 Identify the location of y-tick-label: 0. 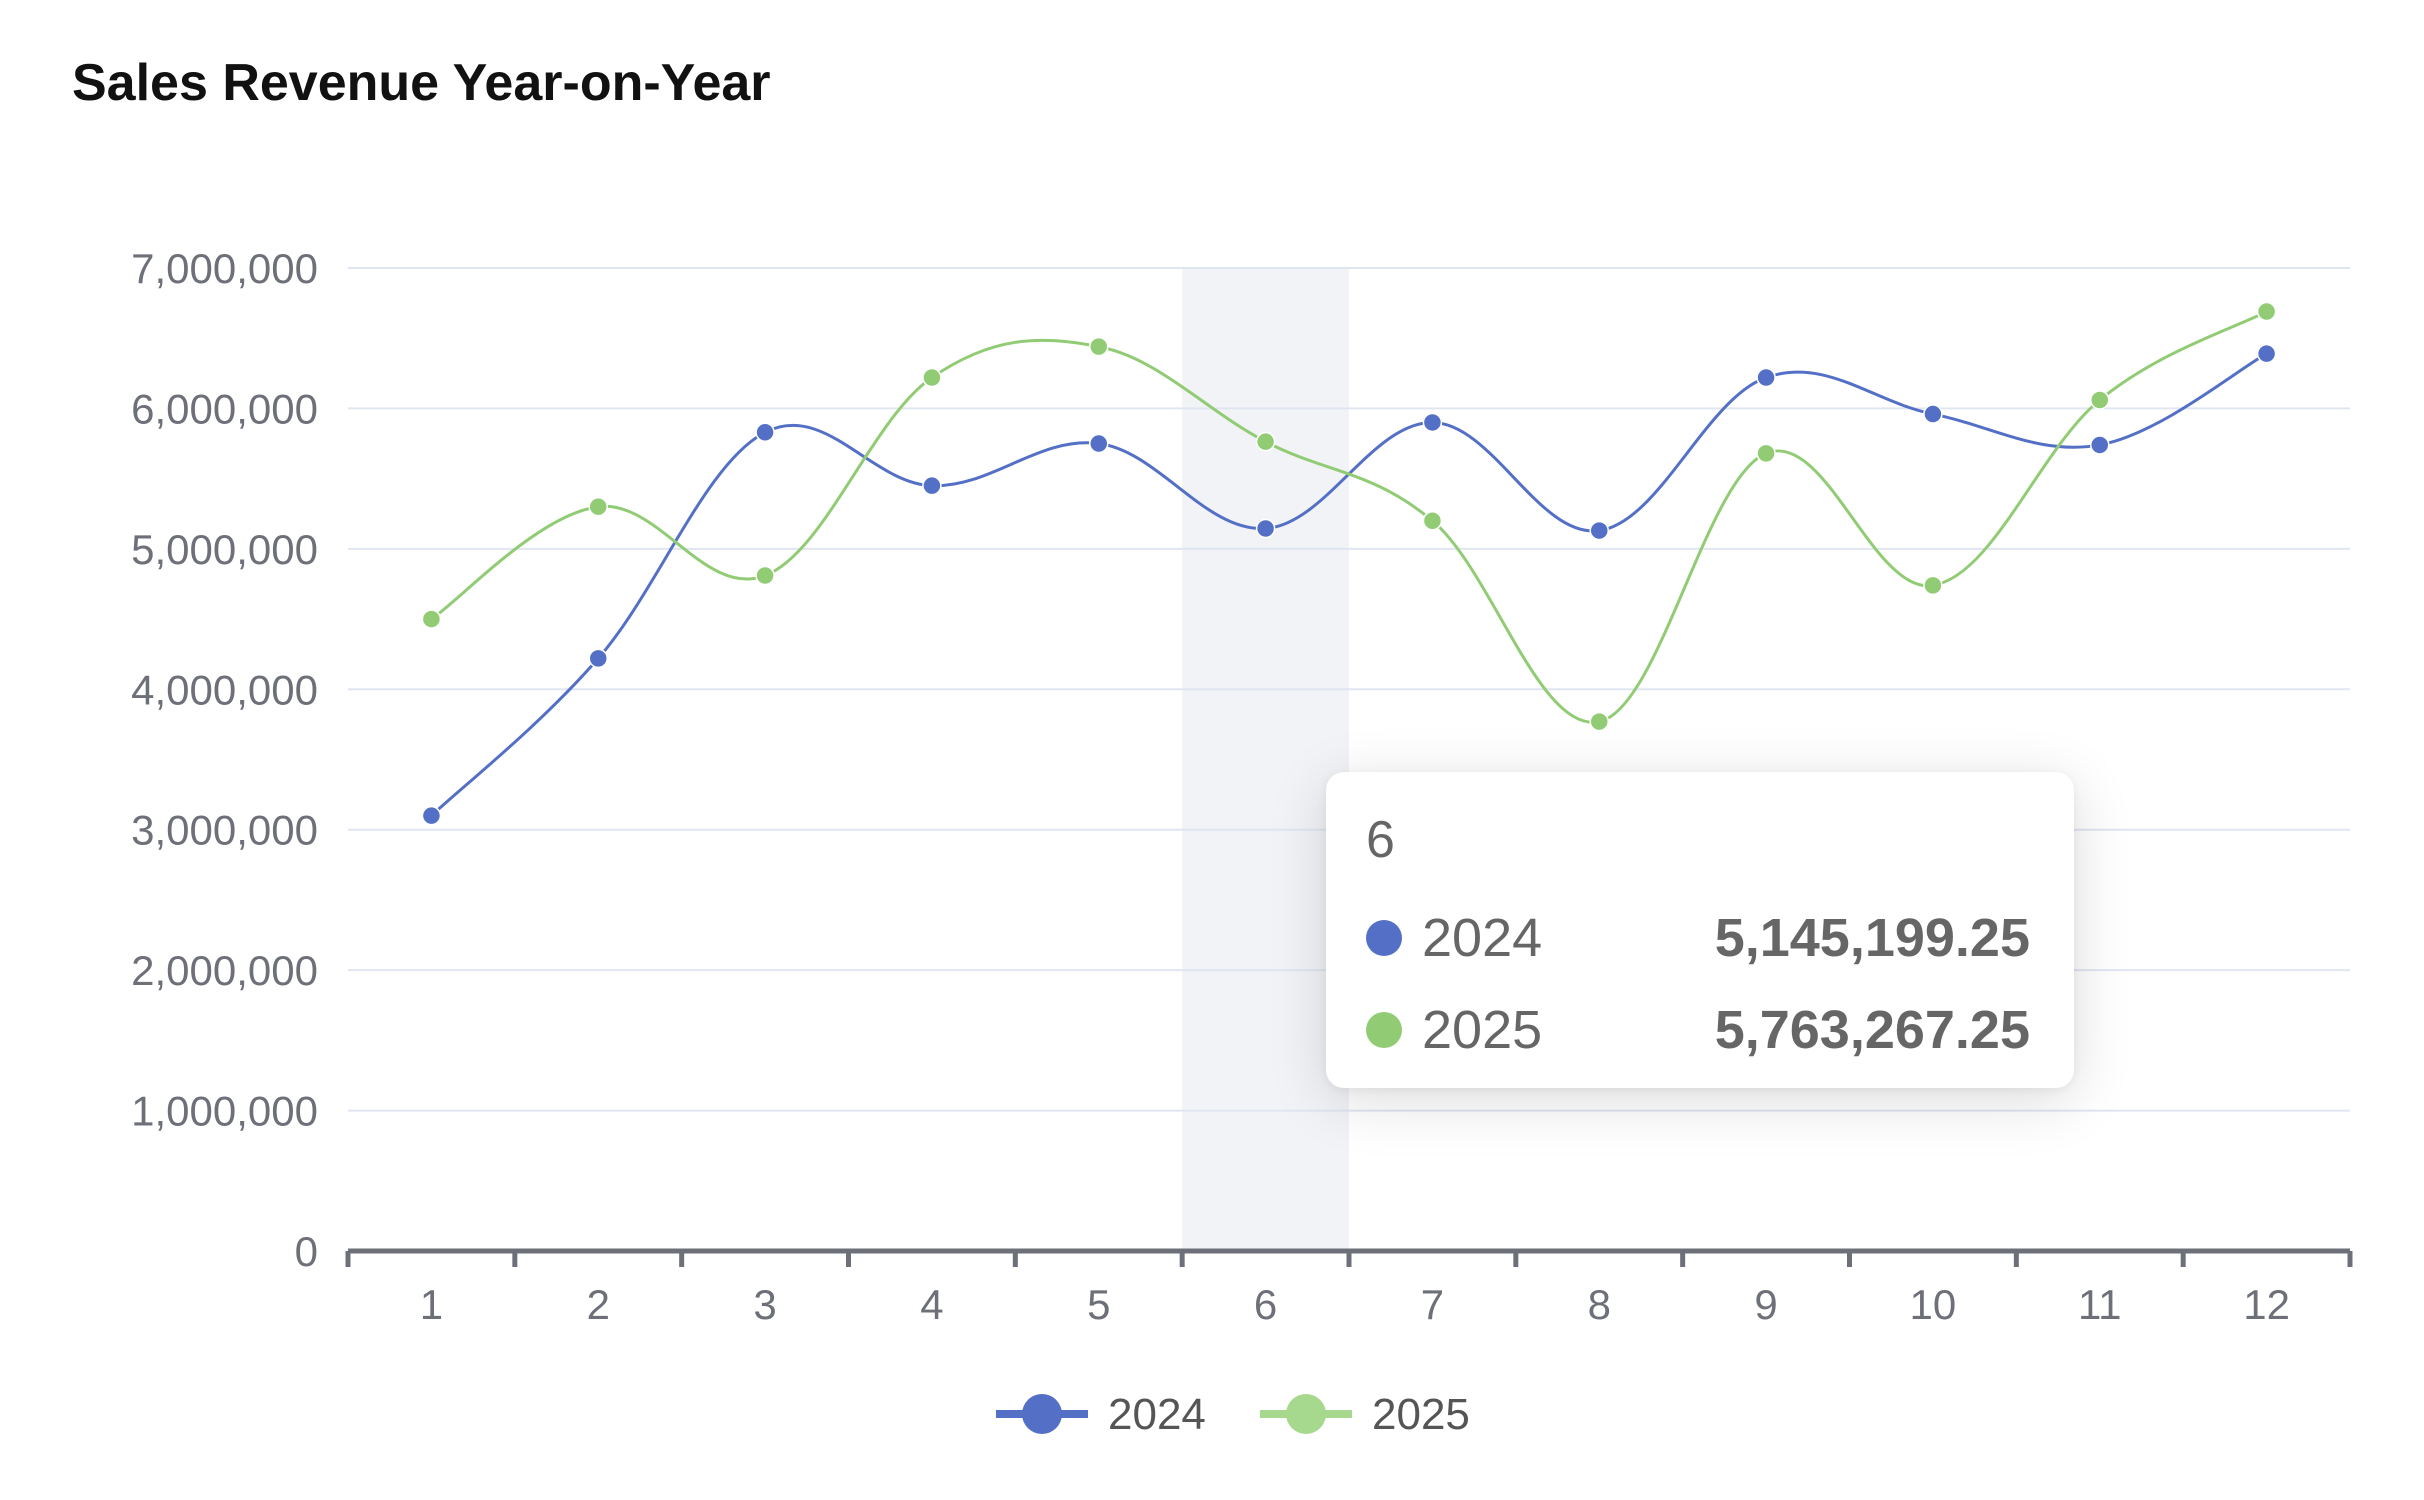
(306, 1251).